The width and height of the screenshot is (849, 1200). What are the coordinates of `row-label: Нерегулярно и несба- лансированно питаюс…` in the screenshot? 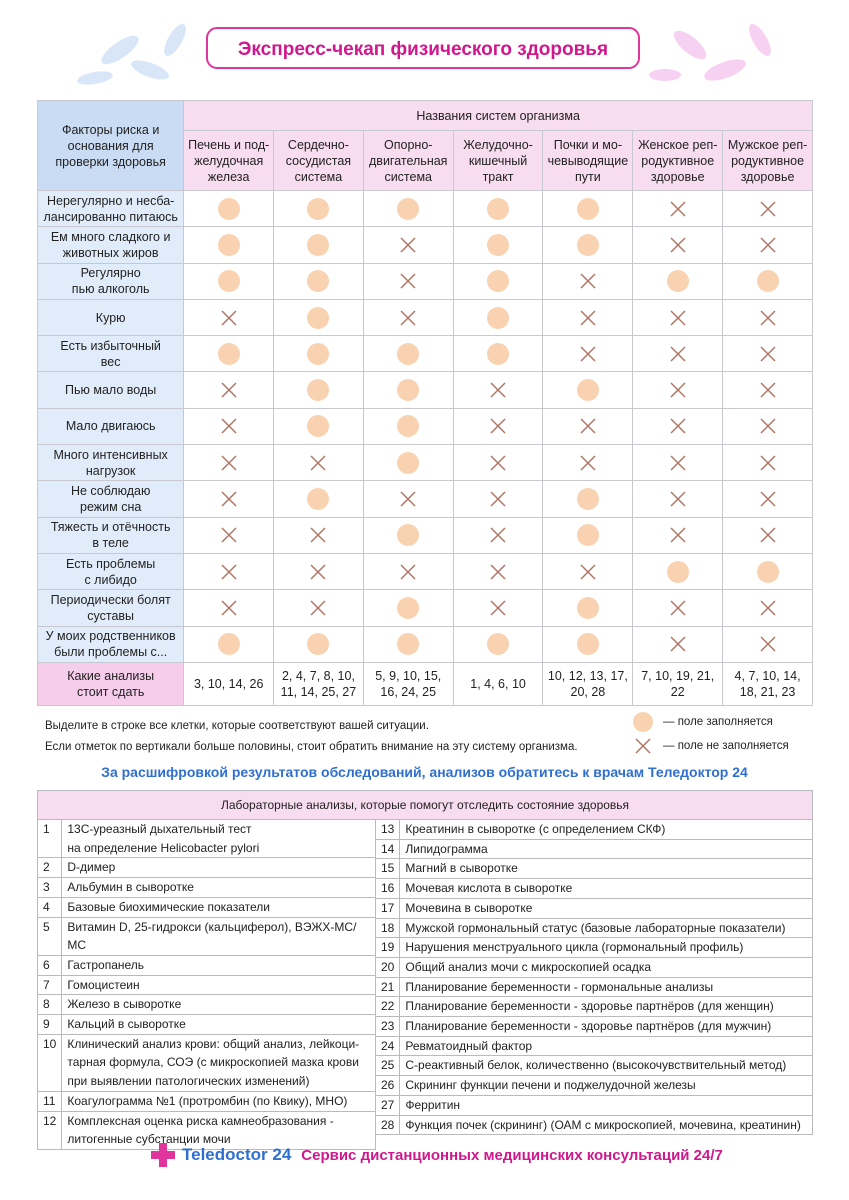 It's located at (110, 208).